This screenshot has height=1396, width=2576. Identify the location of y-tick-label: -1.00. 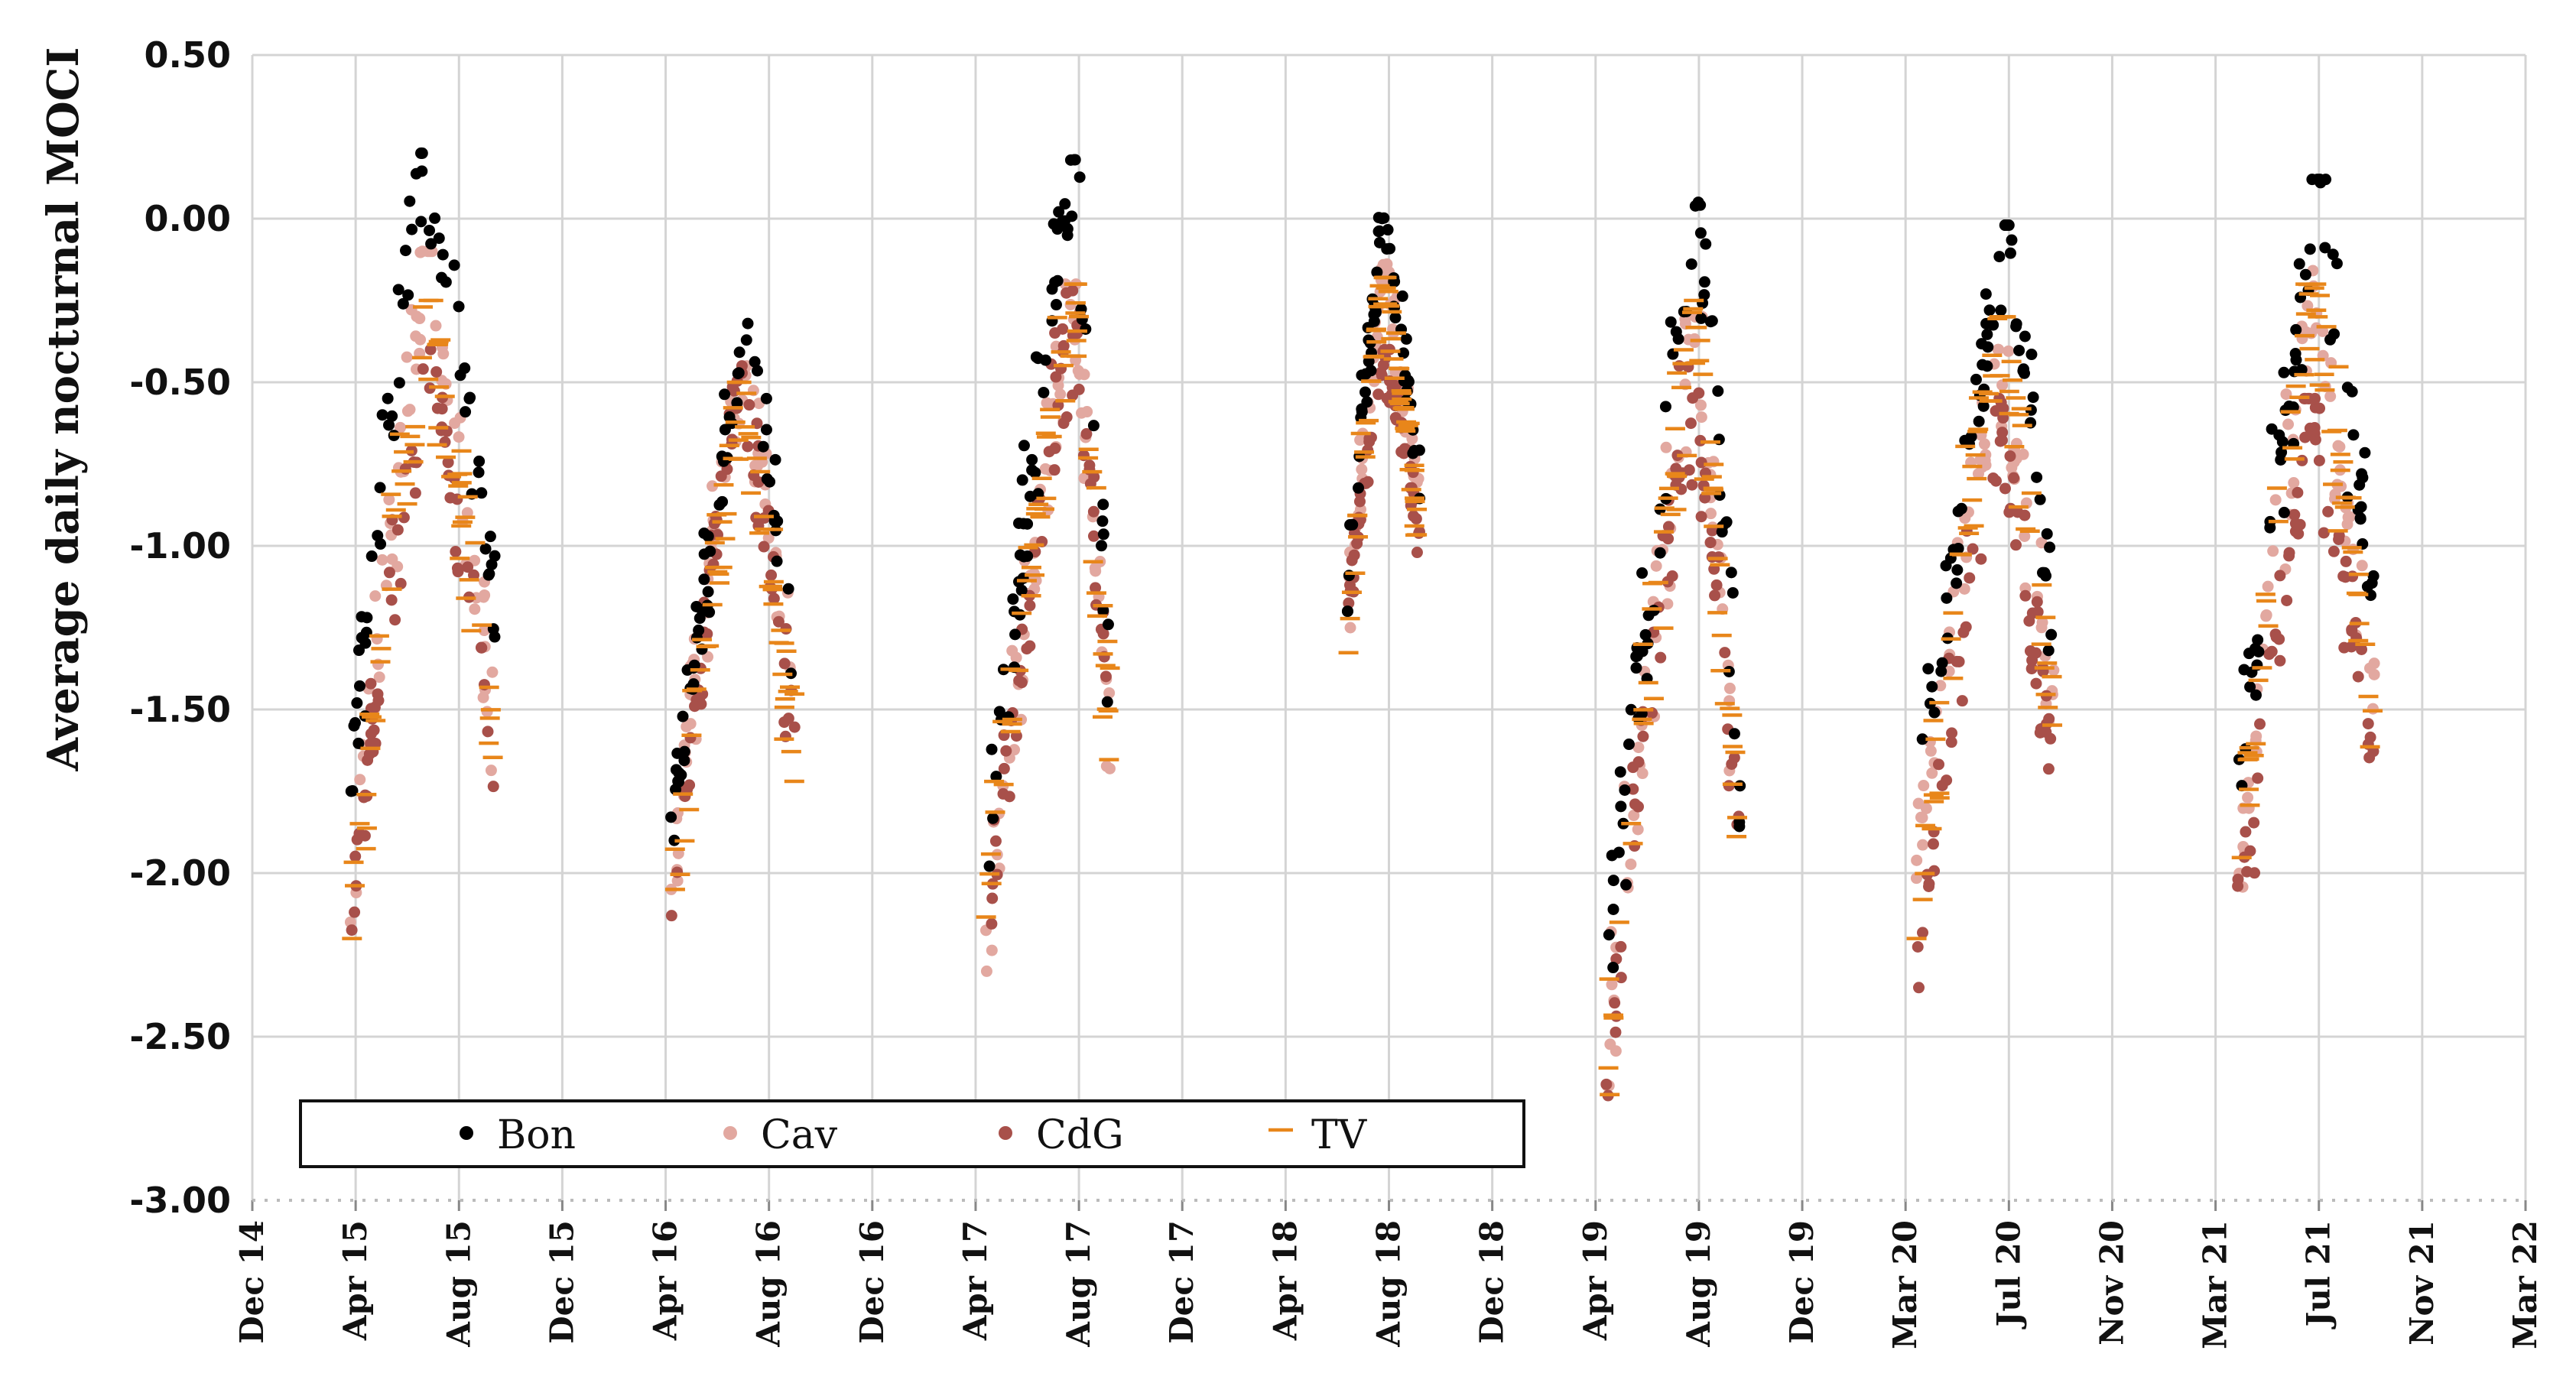
(180, 546).